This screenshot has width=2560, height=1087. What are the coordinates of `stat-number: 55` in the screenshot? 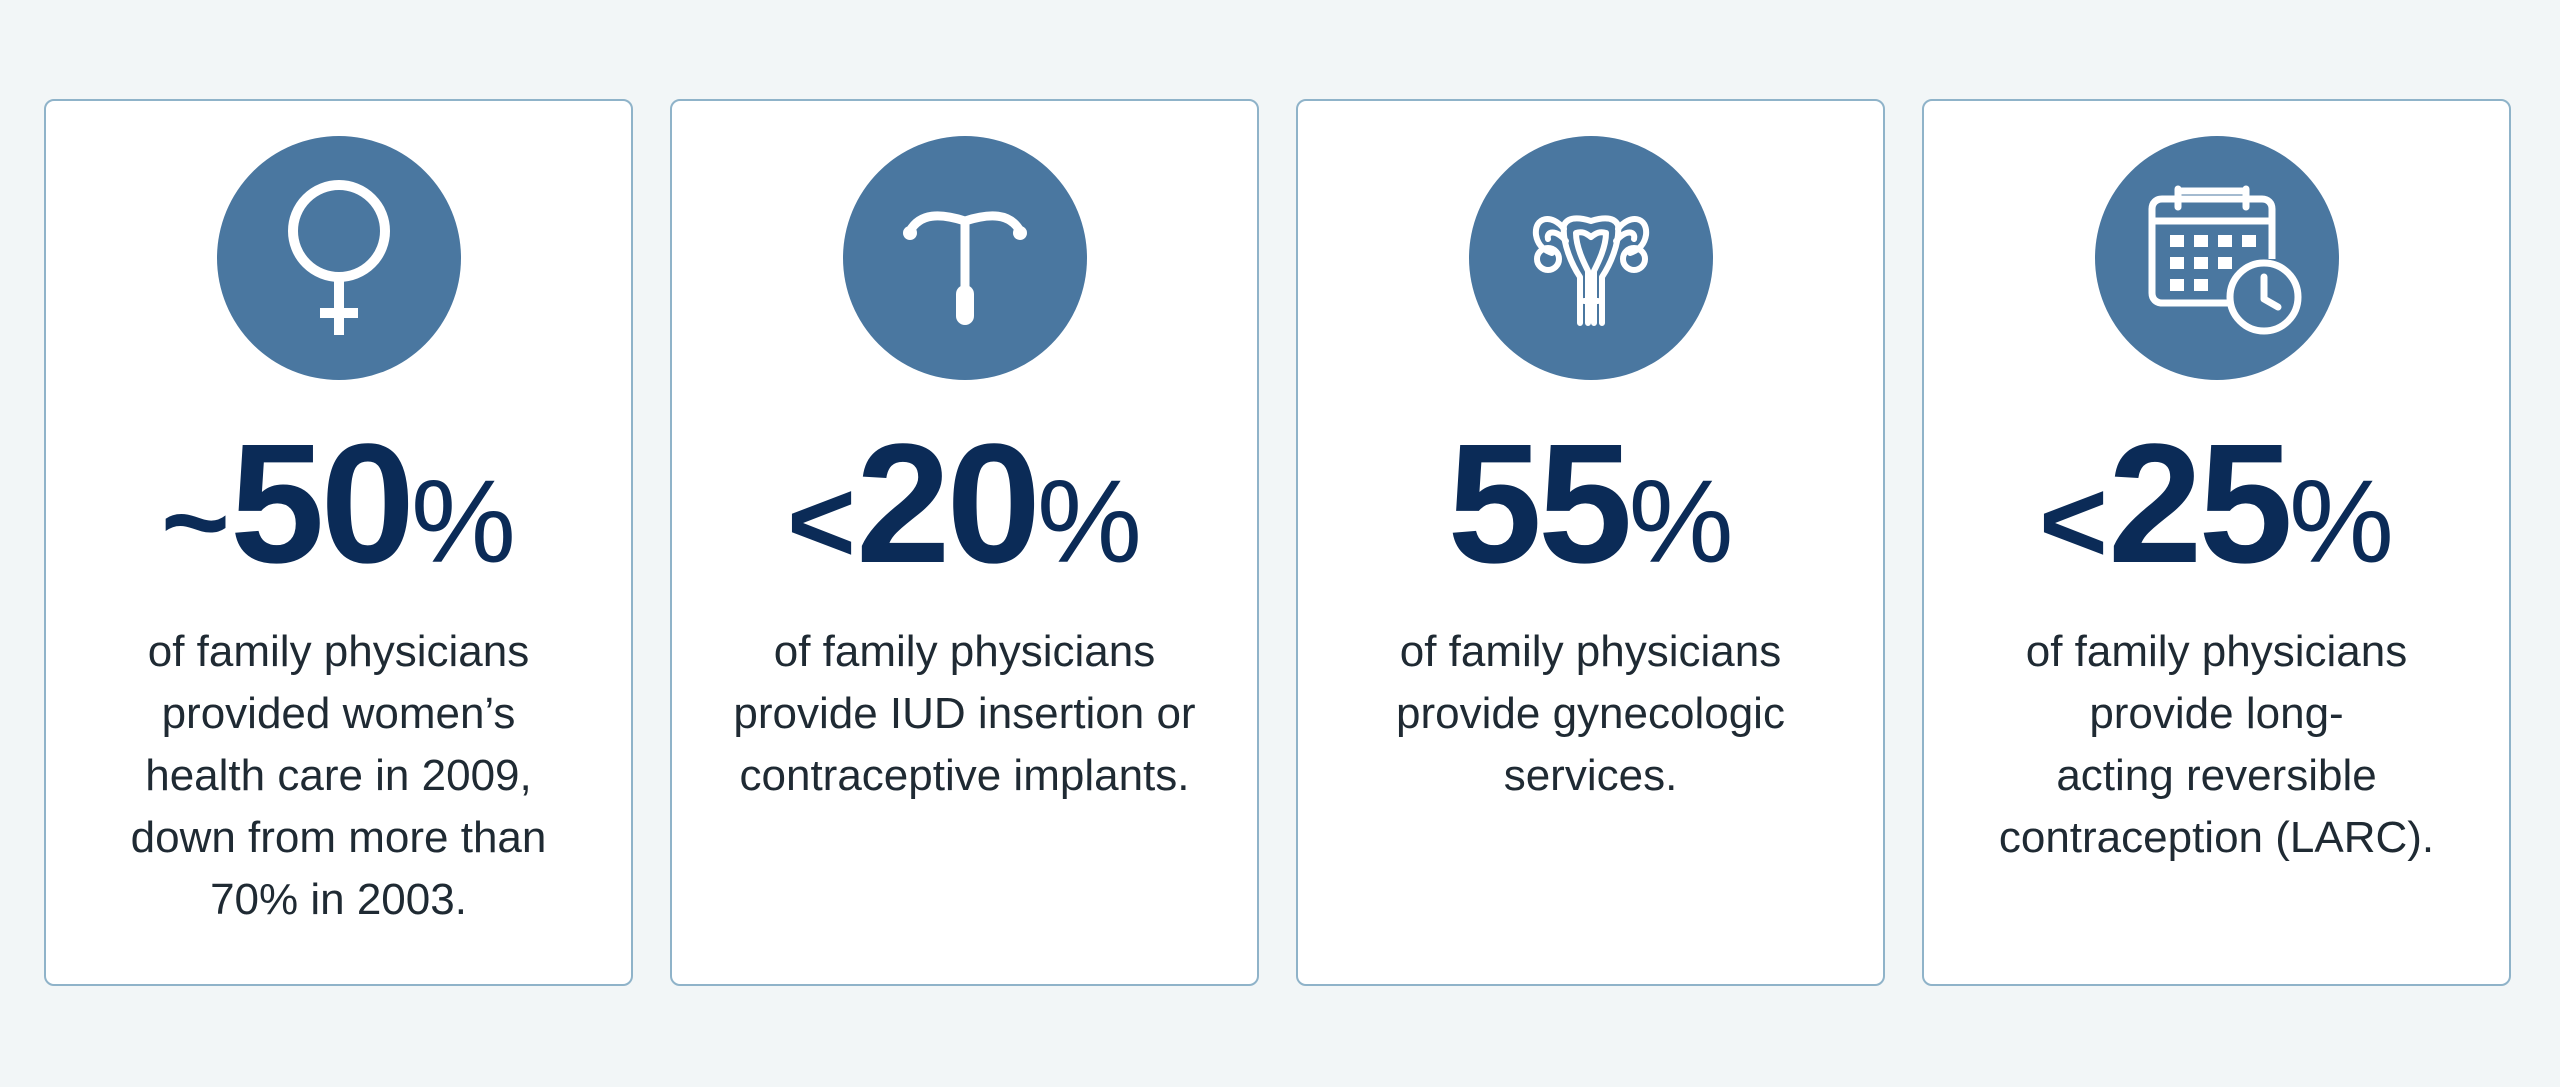 It's located at (1539, 504).